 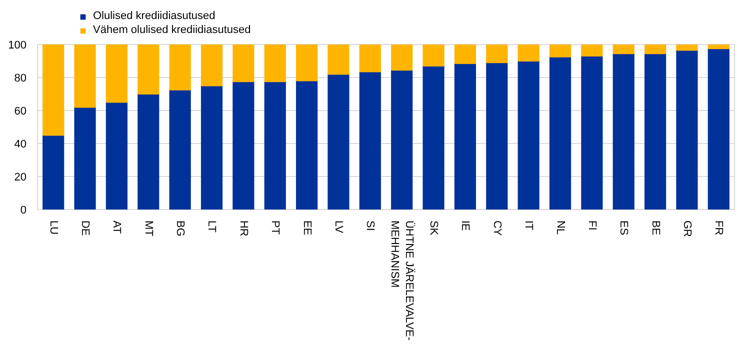 I want to click on x-tick-label: AT, so click(x=116, y=227).